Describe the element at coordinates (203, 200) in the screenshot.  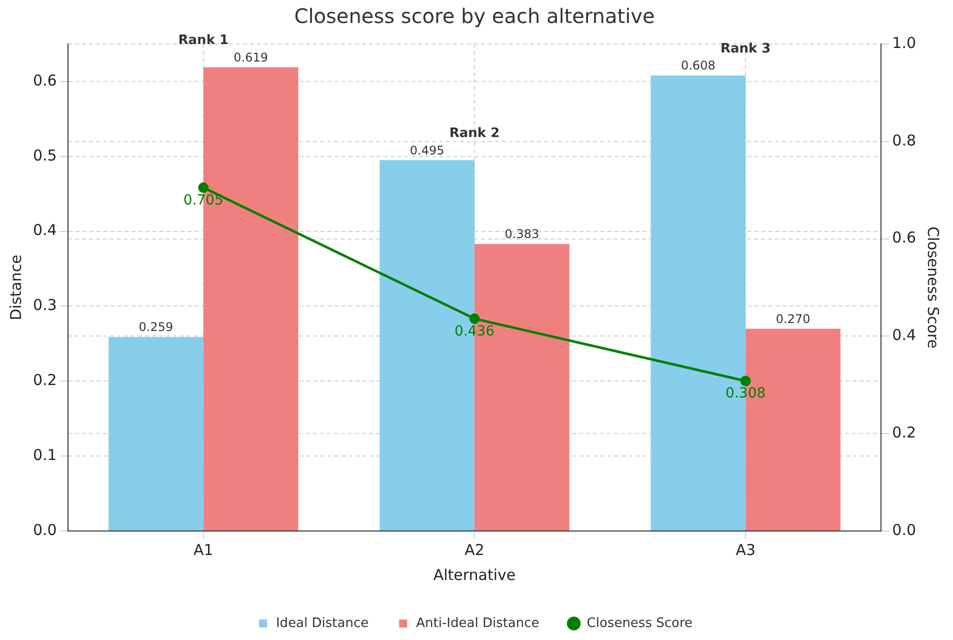
I see `data-label: 0.705` at that location.